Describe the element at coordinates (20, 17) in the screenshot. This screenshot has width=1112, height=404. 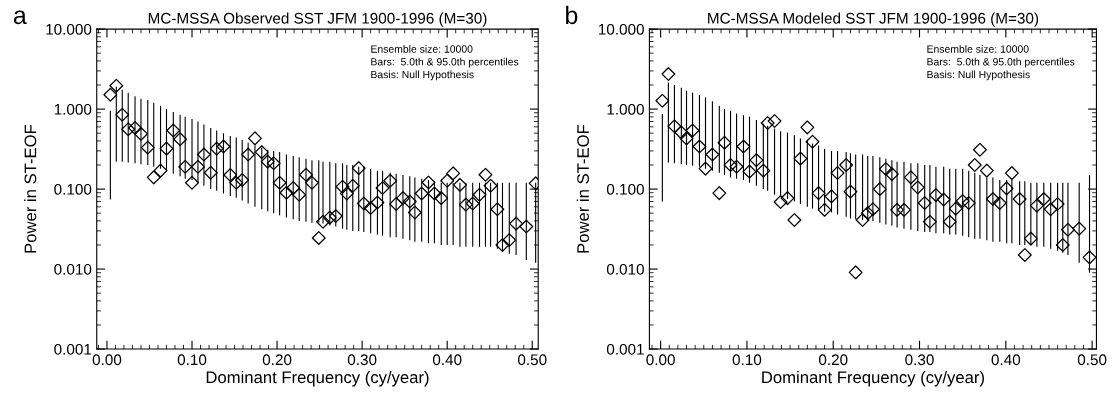
I see `text: a` at that location.